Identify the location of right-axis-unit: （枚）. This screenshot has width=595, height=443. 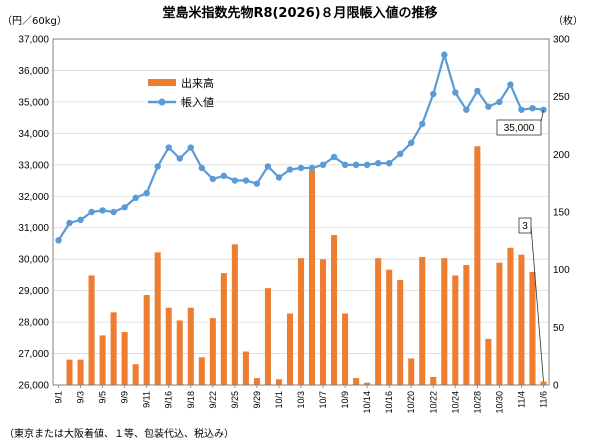
(568, 20).